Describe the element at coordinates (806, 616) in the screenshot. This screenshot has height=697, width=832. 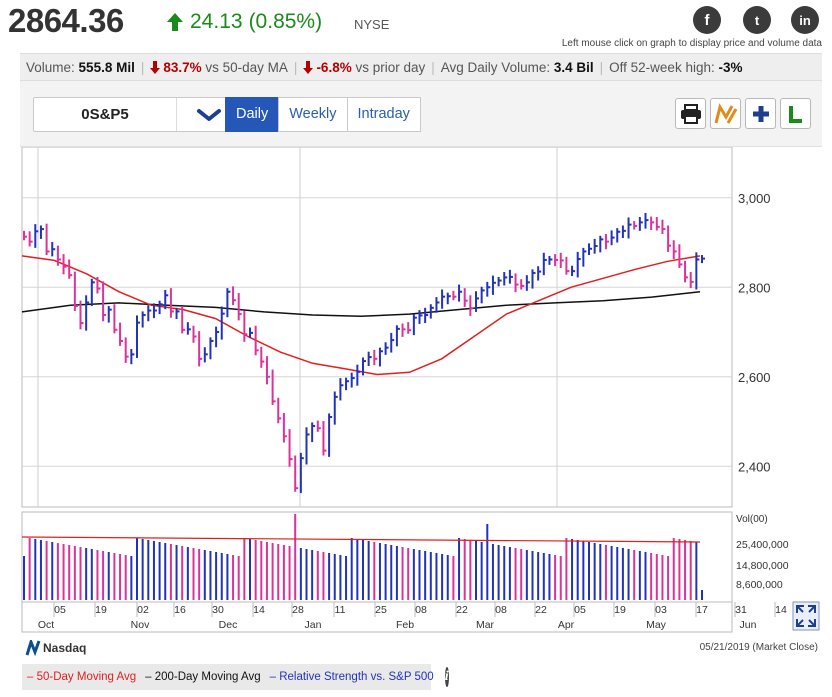
I see `expand-chart-button` at that location.